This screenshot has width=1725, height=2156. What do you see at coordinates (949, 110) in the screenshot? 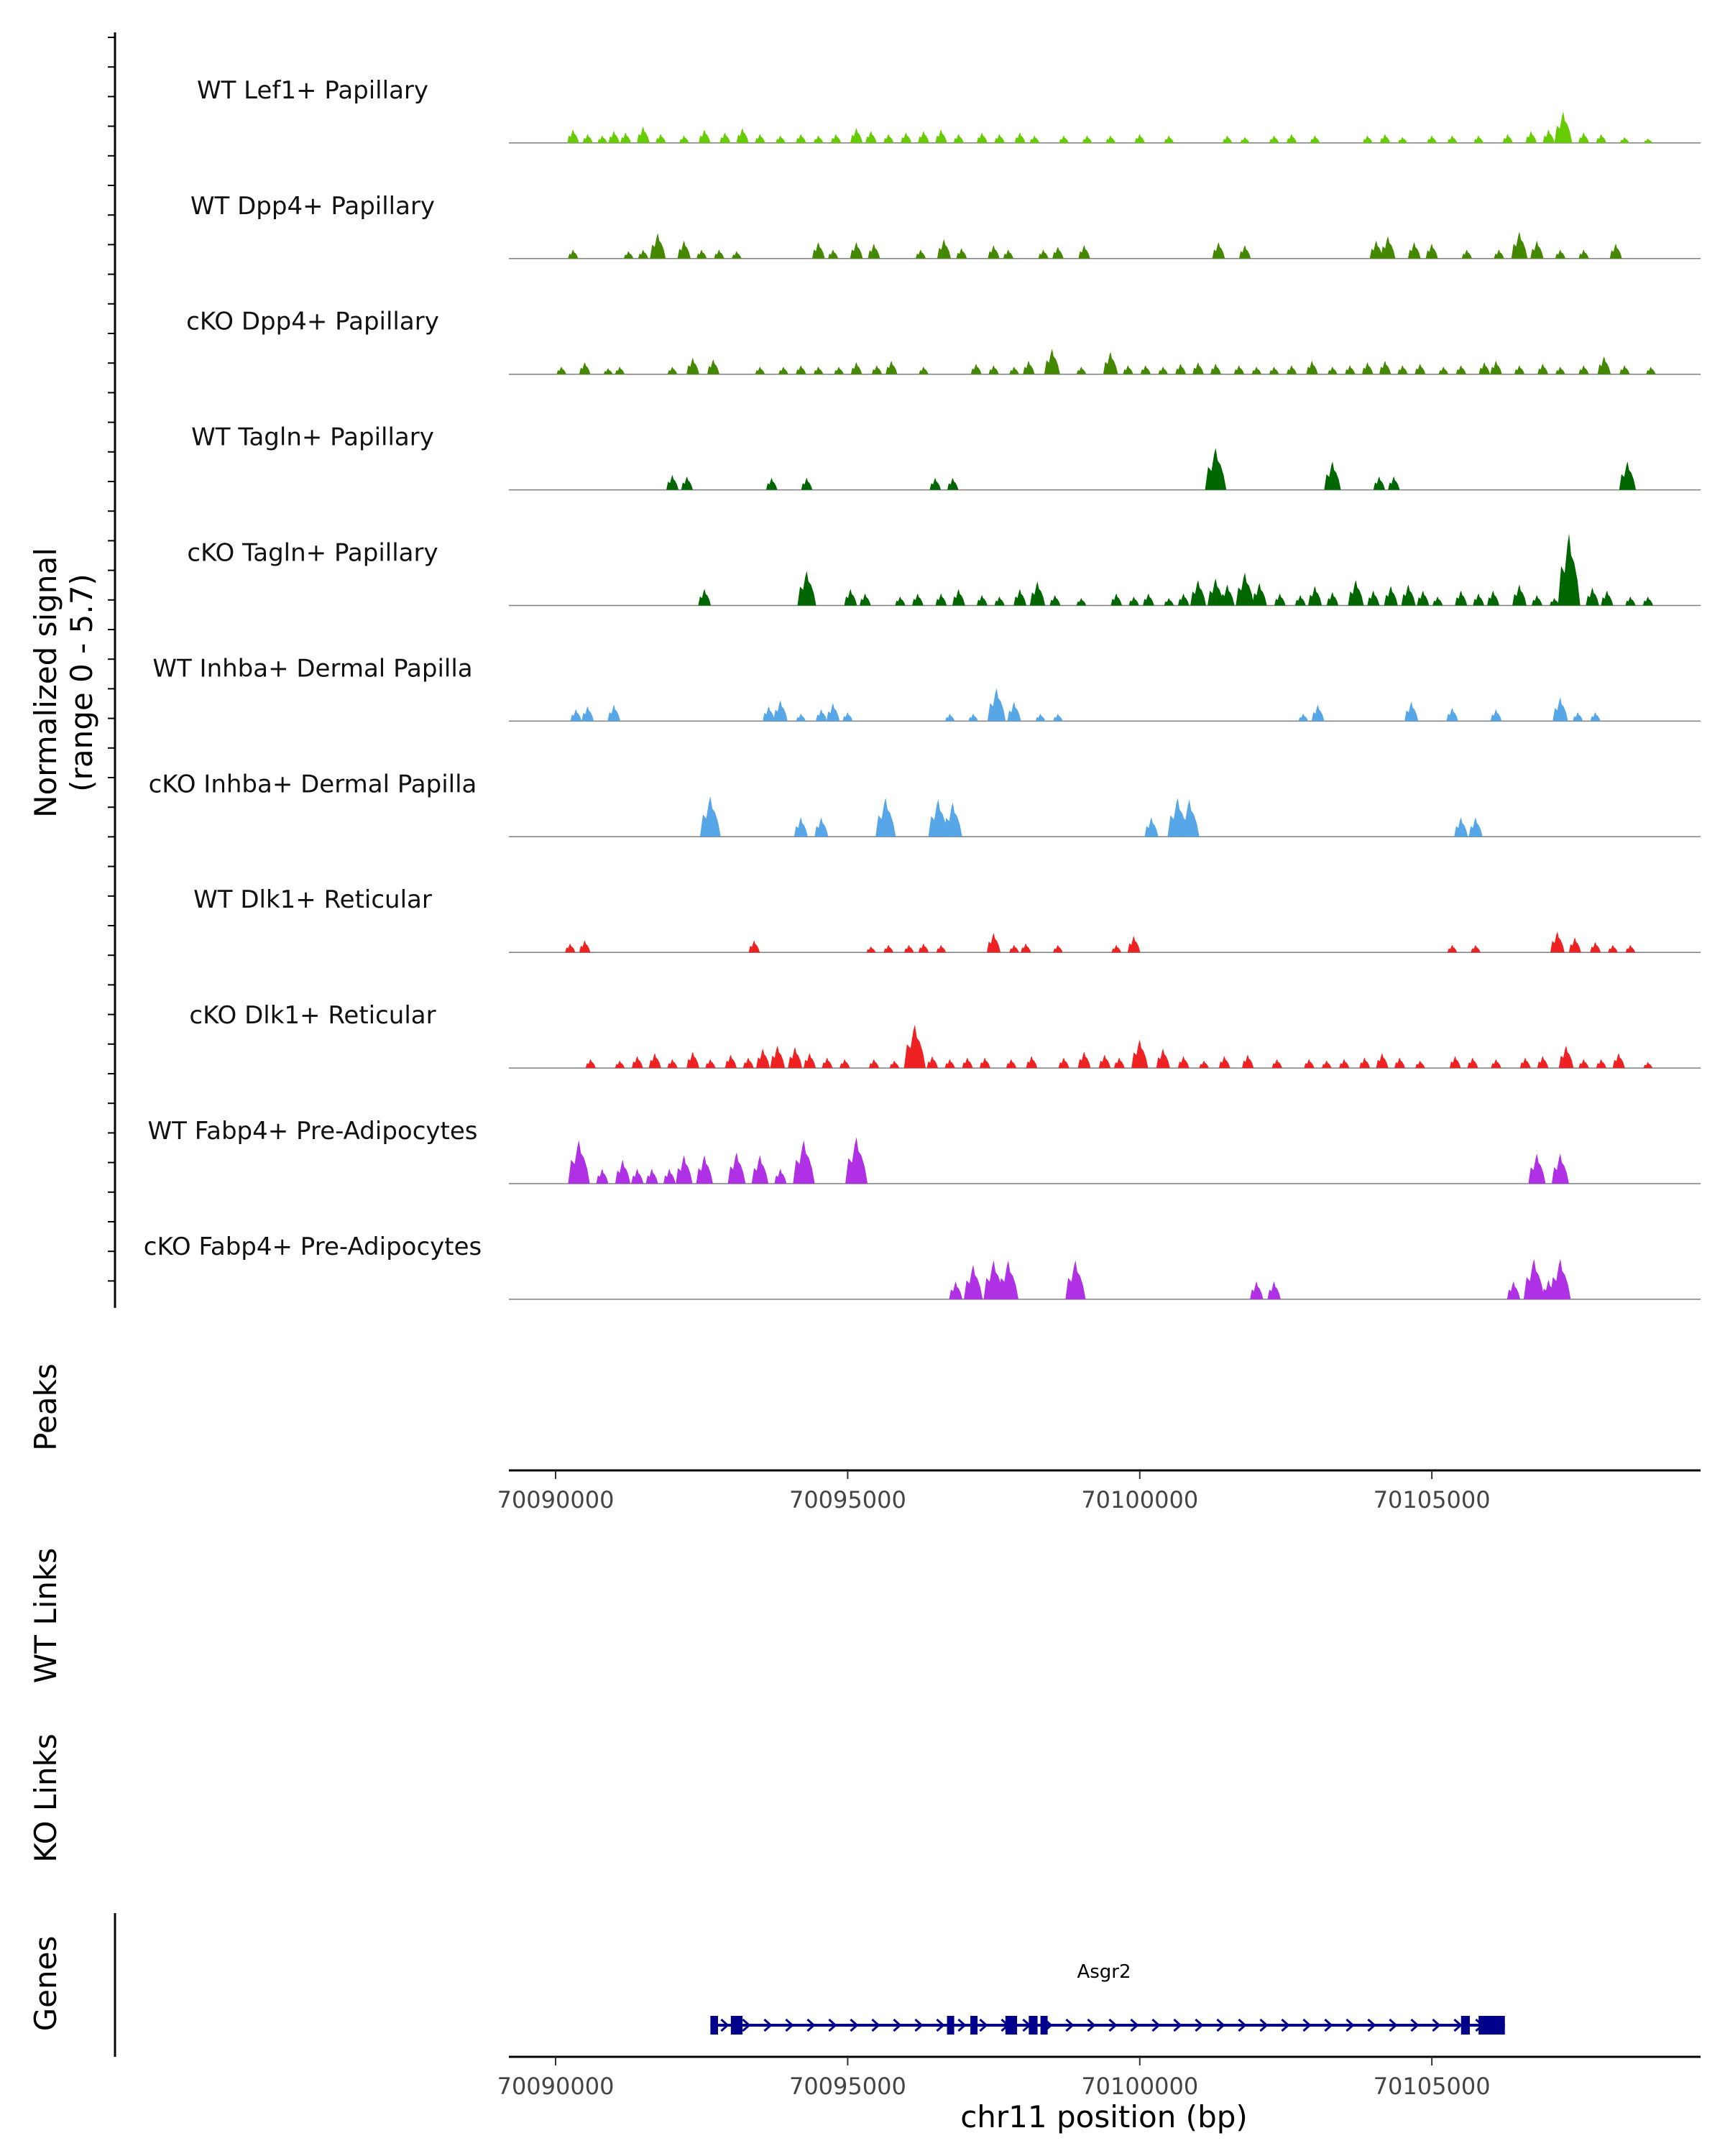
I see `track-wt-lef1-papillary: WT Lef1+ Papillary` at bounding box center [949, 110].